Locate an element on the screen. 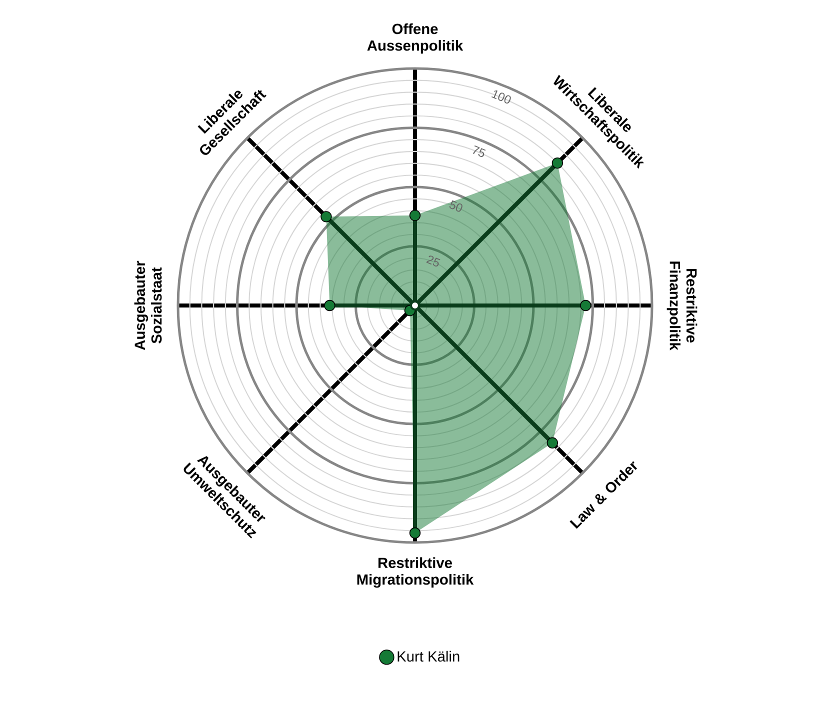 This screenshot has height=712, width=828. spoke-label: Restriktive Finanzpolitik is located at coordinates (682, 306).